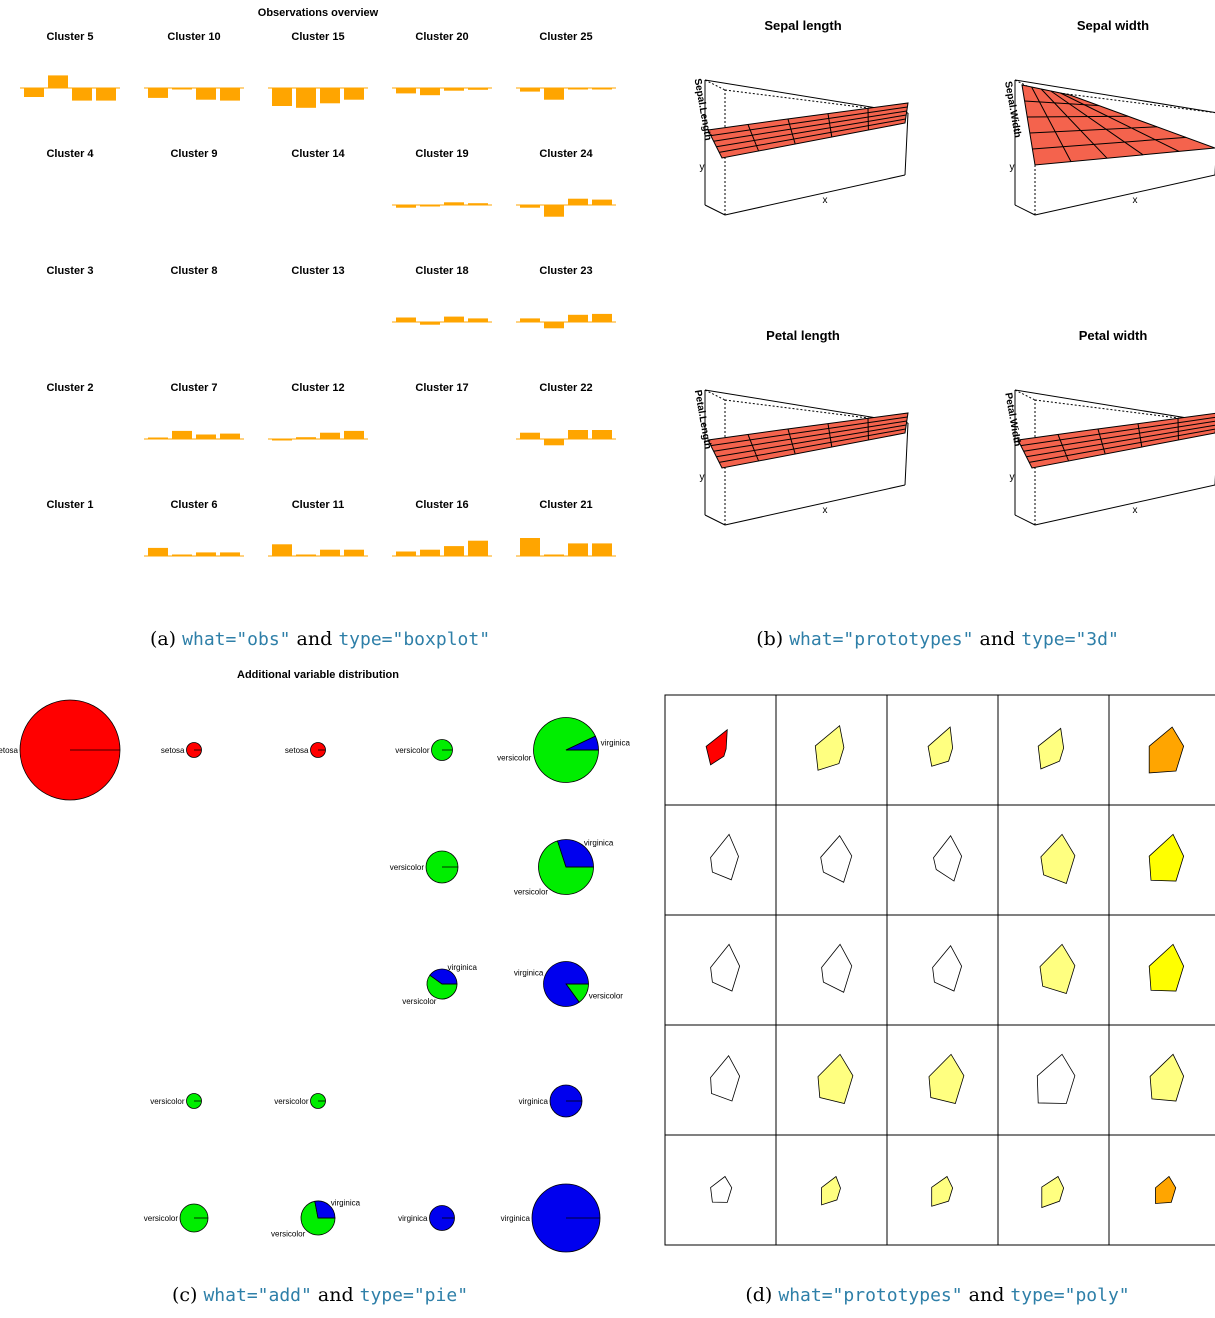  What do you see at coordinates (193, 271) in the screenshot?
I see `cluster-label: Cluster 8` at bounding box center [193, 271].